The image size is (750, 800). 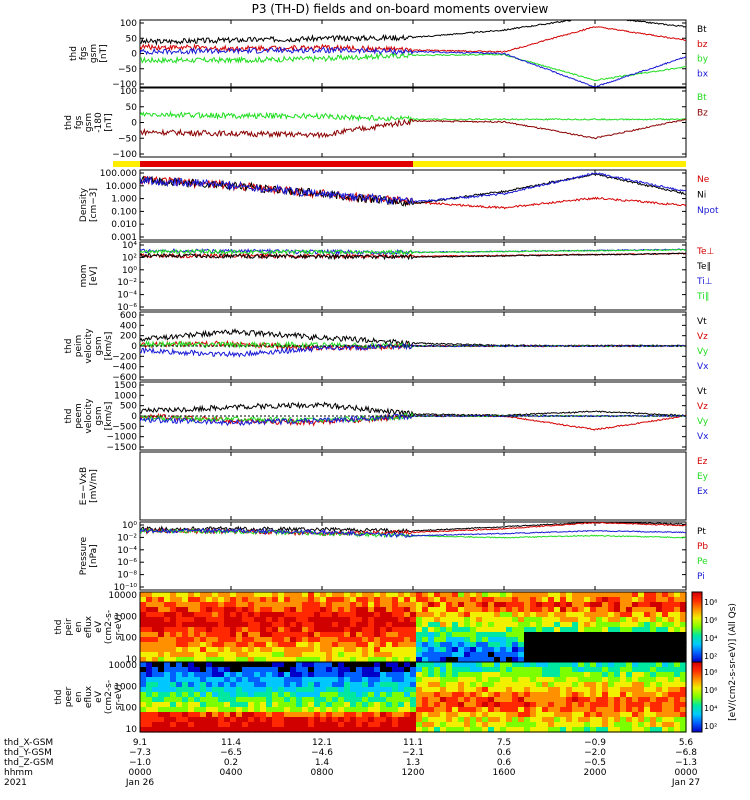 What do you see at coordinates (413, 66) in the screenshot?
I see `series-by` at bounding box center [413, 66].